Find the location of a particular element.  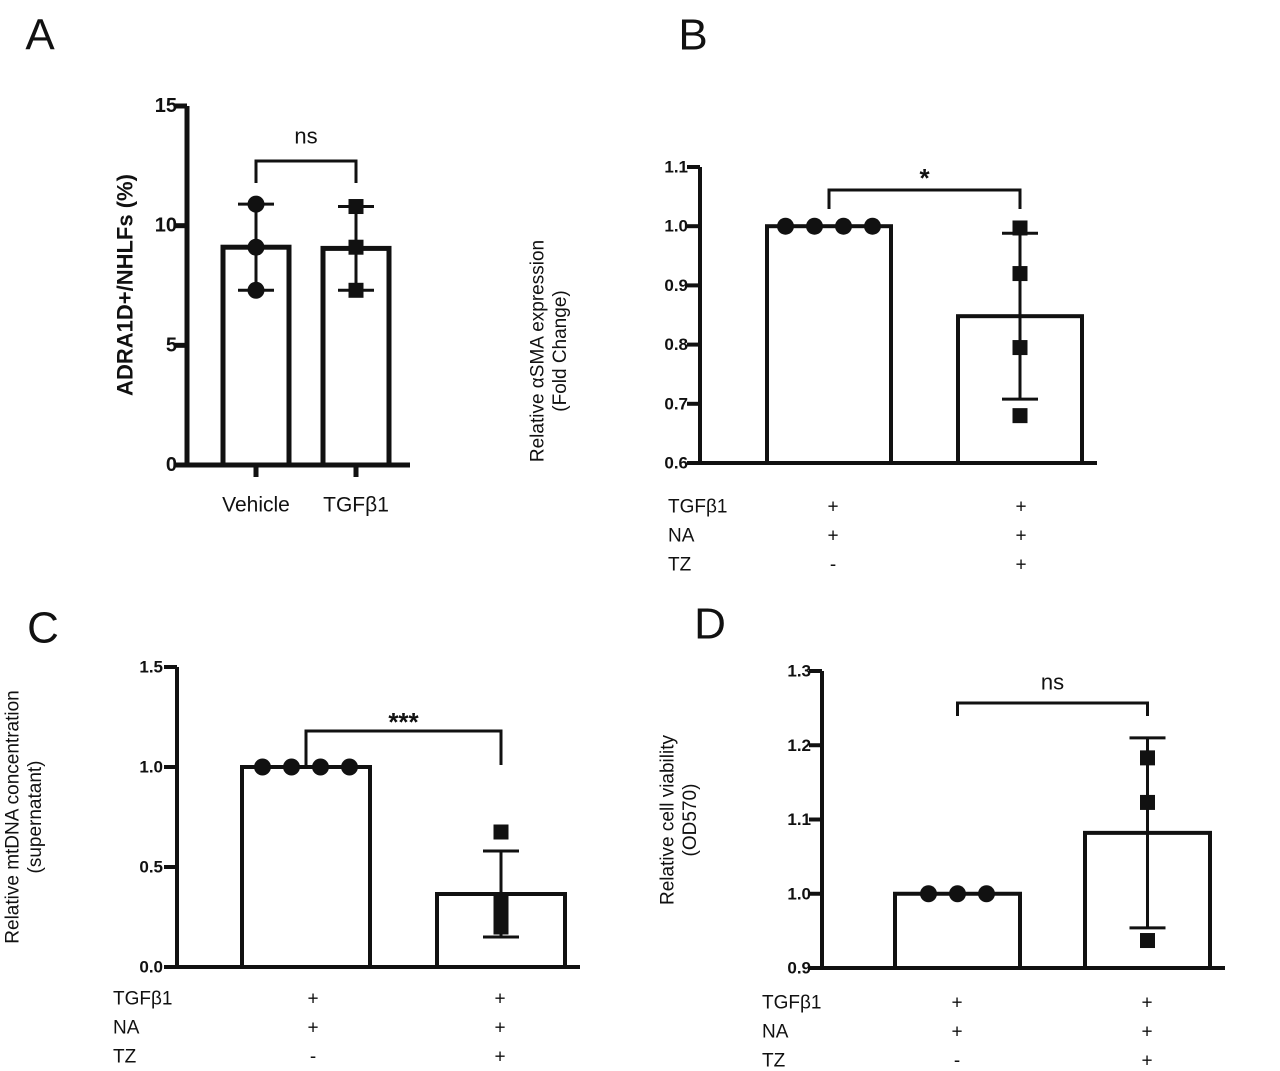

y-axis-label-line: (supernatant) is located at coordinates (35, 816).